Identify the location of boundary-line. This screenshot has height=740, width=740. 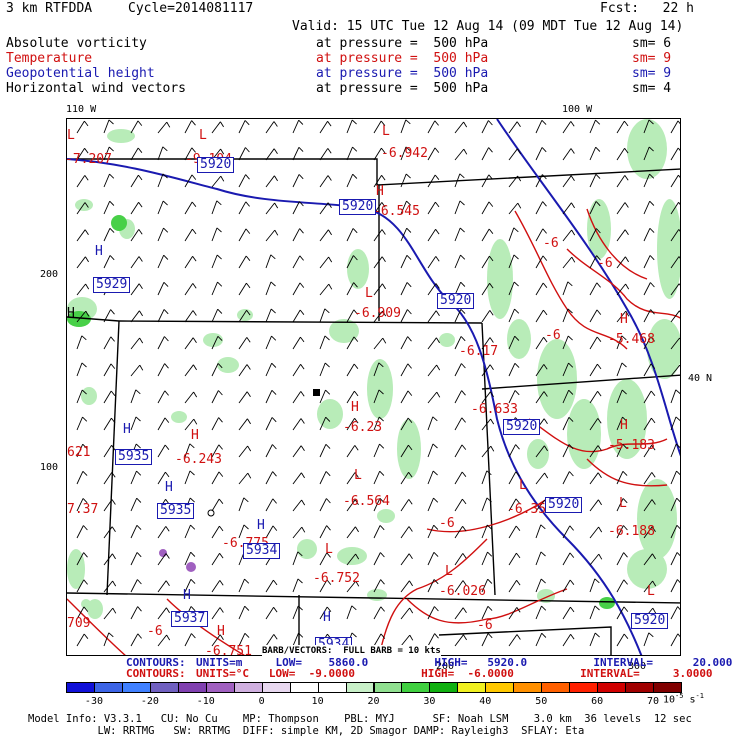
(525, 640).